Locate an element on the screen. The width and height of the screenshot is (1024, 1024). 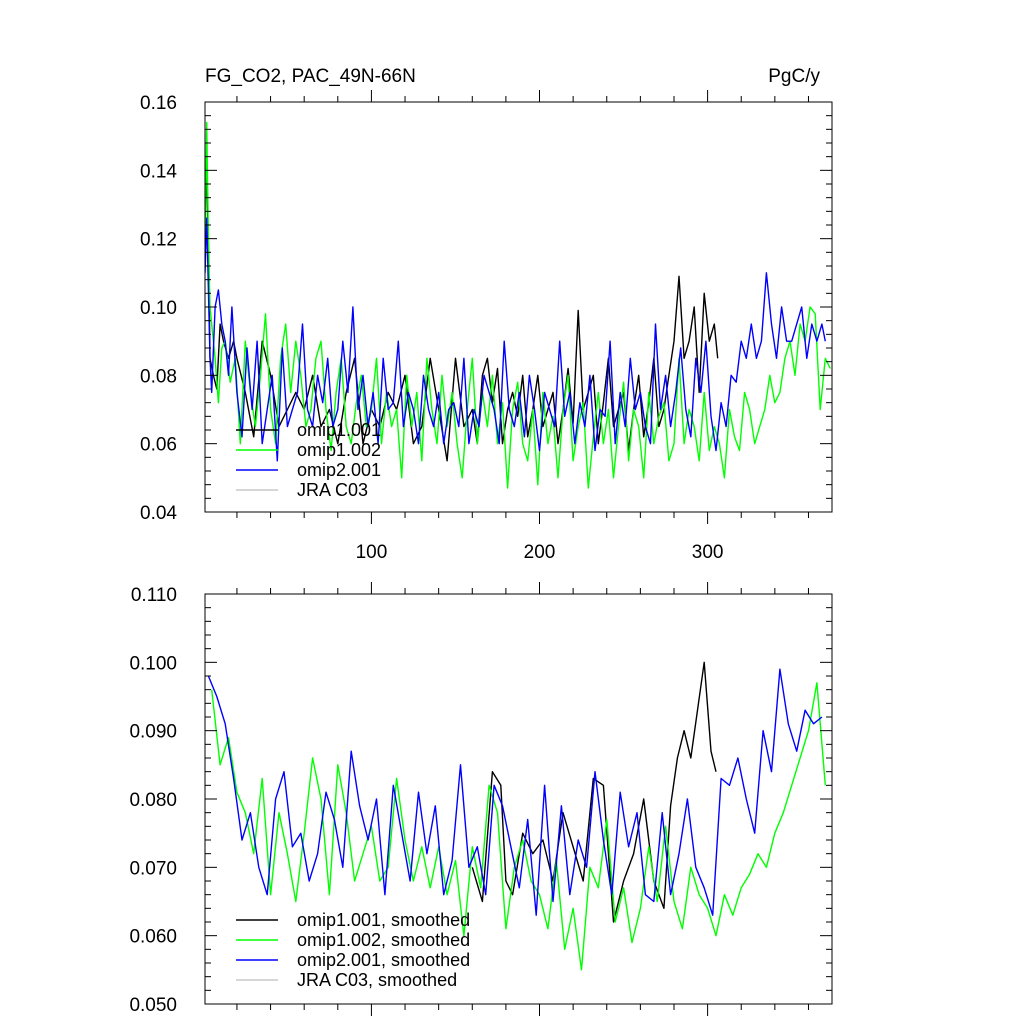
series-line-omip2-001-smoothed is located at coordinates (515, 792).